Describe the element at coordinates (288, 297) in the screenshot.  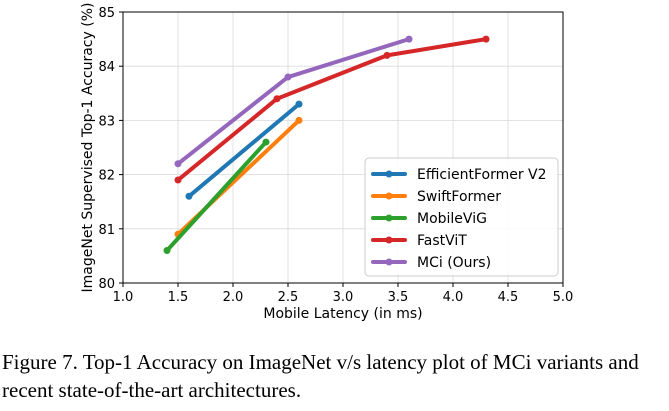
I see `x-tick-label: 2.5` at that location.